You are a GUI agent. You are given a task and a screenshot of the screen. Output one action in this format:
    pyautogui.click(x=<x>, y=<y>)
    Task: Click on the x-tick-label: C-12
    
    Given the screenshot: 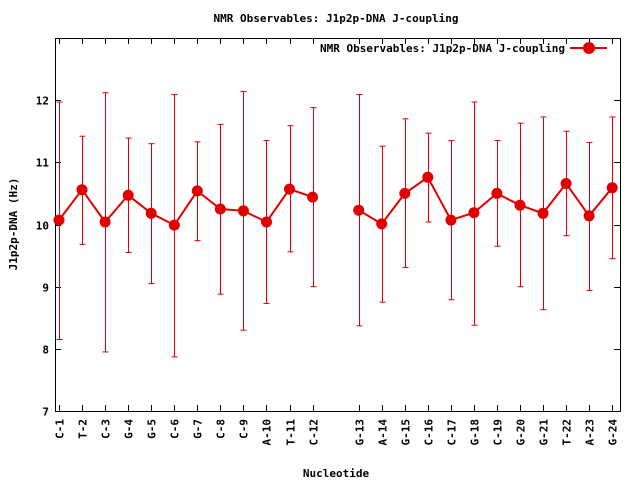 What is the action you would take?
    pyautogui.click(x=314, y=432)
    